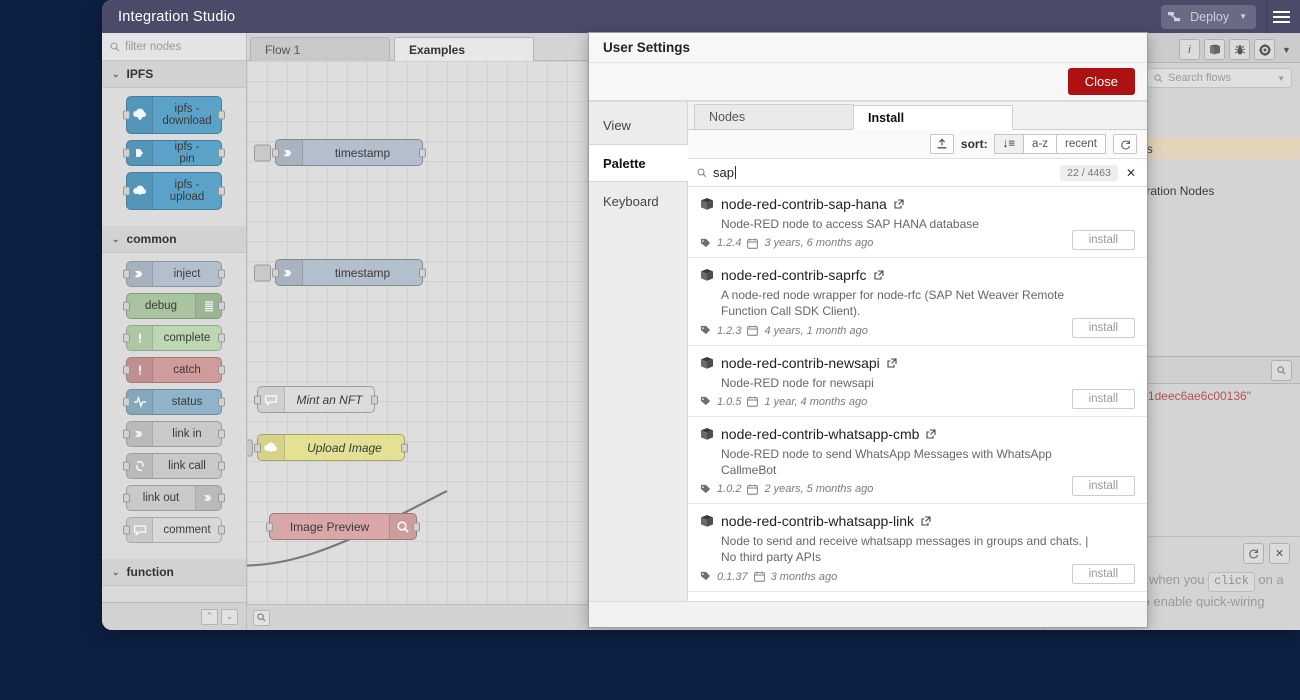  I want to click on panel-search-button, so click(1281, 370).